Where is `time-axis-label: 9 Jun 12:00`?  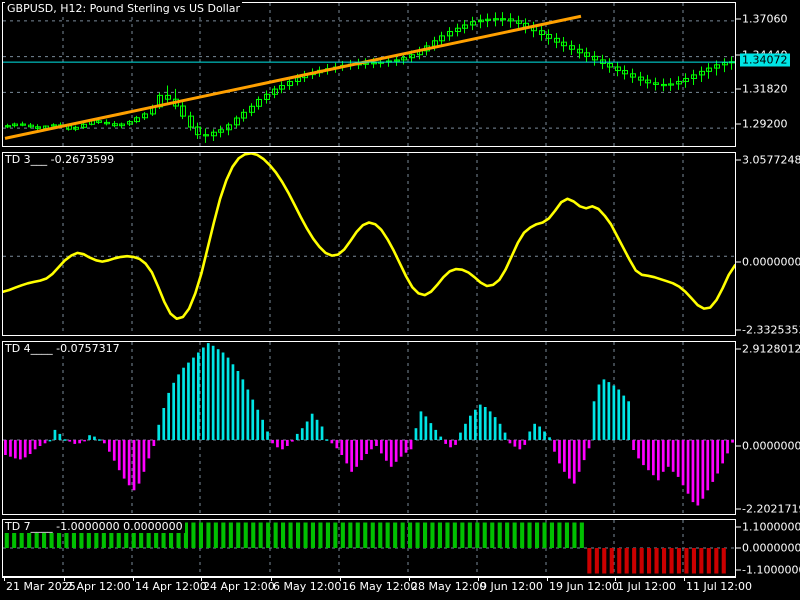 time-axis-label: 9 Jun 12:00 is located at coordinates (511, 586).